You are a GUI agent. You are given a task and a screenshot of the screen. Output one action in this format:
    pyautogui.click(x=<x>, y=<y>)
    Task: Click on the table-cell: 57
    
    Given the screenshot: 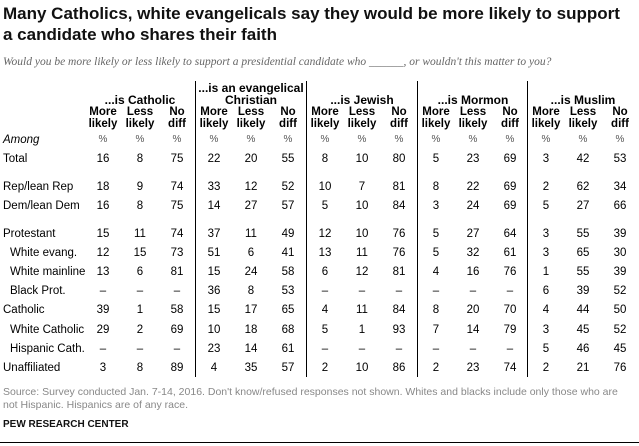 What is the action you would take?
    pyautogui.click(x=288, y=368)
    